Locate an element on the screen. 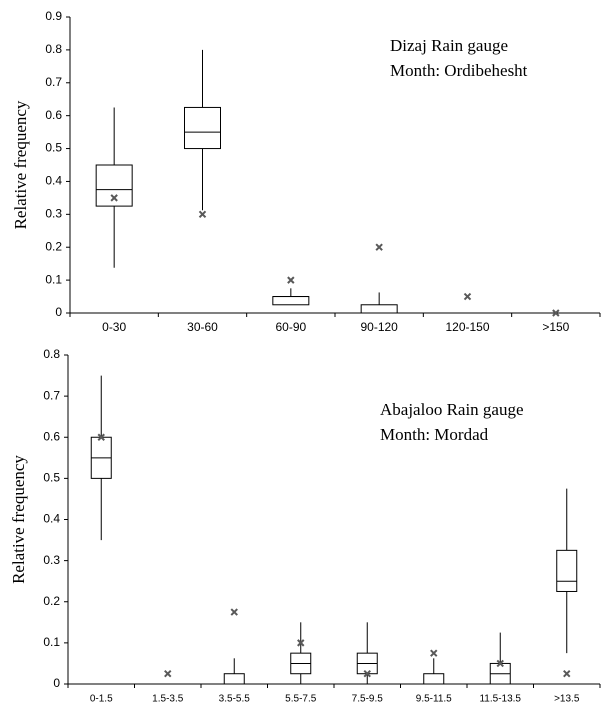 The image size is (603, 706). annotation: Abajaloo Rain gauge is located at coordinates (452, 409).